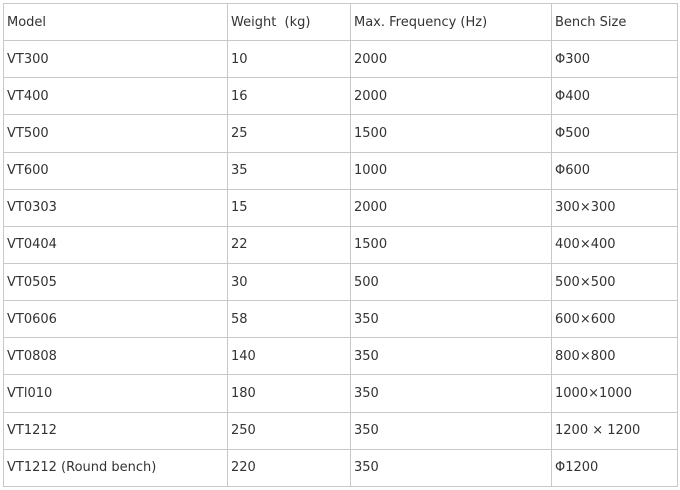 The width and height of the screenshot is (680, 490). I want to click on bench-size-cell: 400×400, so click(614, 244).